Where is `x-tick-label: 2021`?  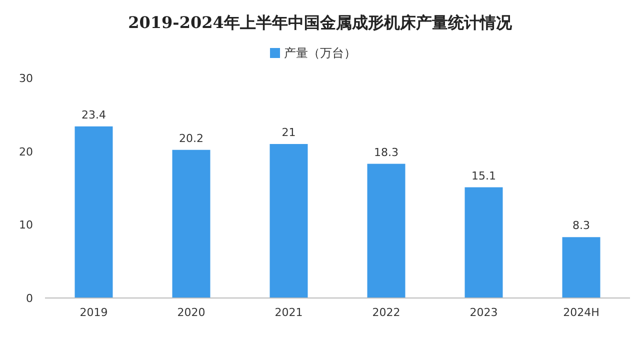 x-tick-label: 2021 is located at coordinates (288, 312).